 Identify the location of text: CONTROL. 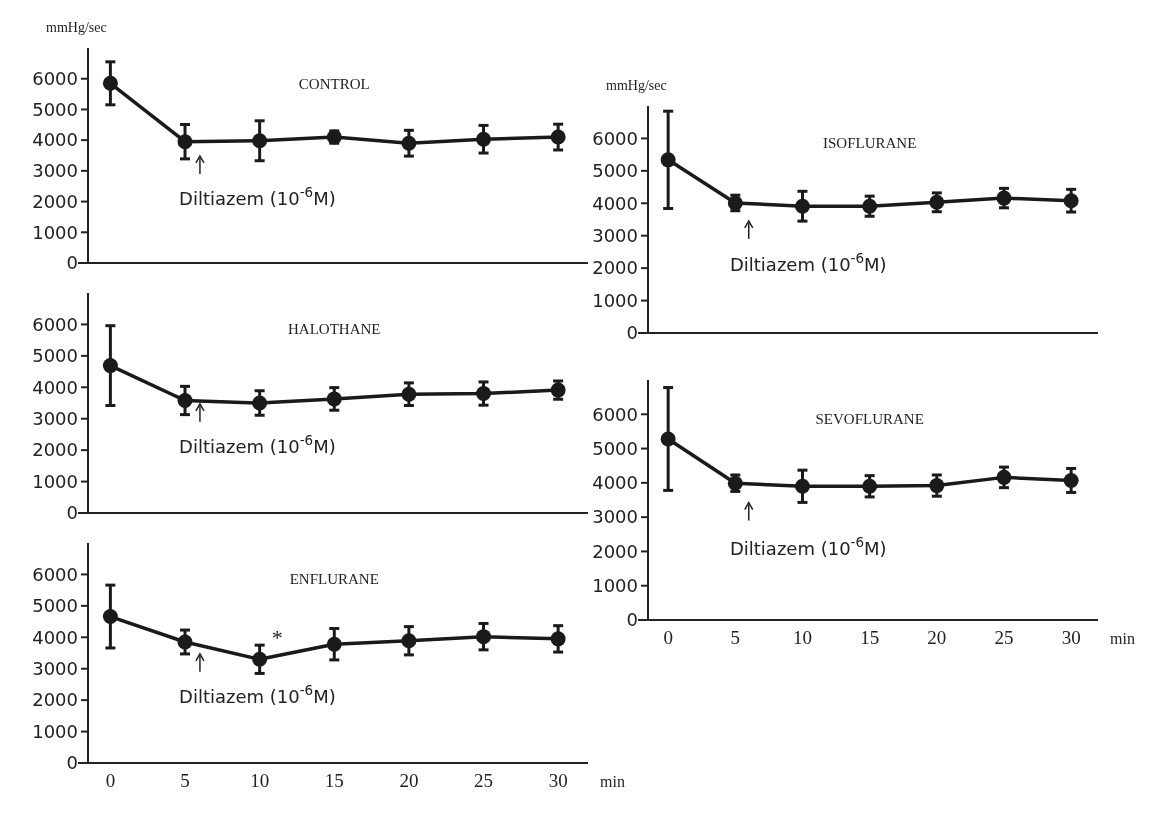
(334, 83).